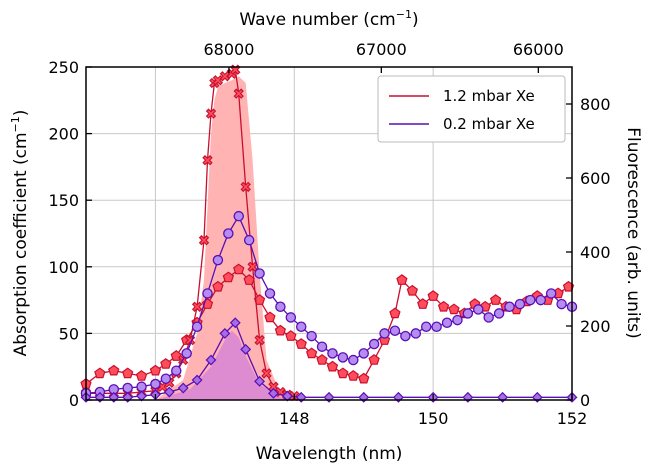  Describe the element at coordinates (471, 109) in the screenshot. I see `legend-box` at that location.